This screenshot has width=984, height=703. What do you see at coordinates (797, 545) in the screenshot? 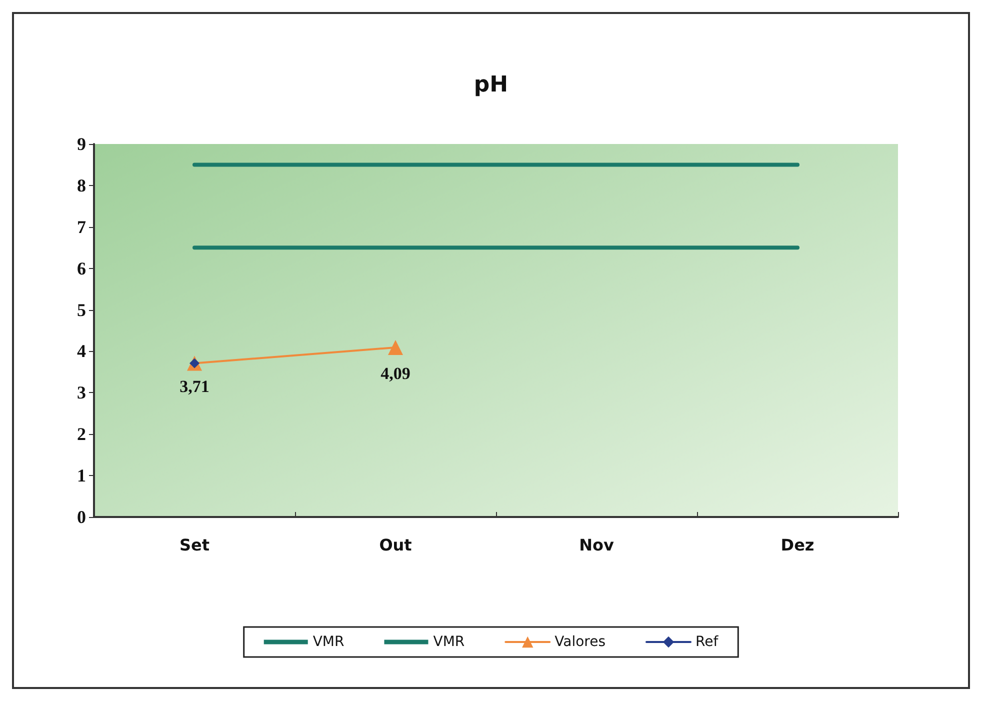
I see `x-tick-label: Dez` at bounding box center [797, 545].